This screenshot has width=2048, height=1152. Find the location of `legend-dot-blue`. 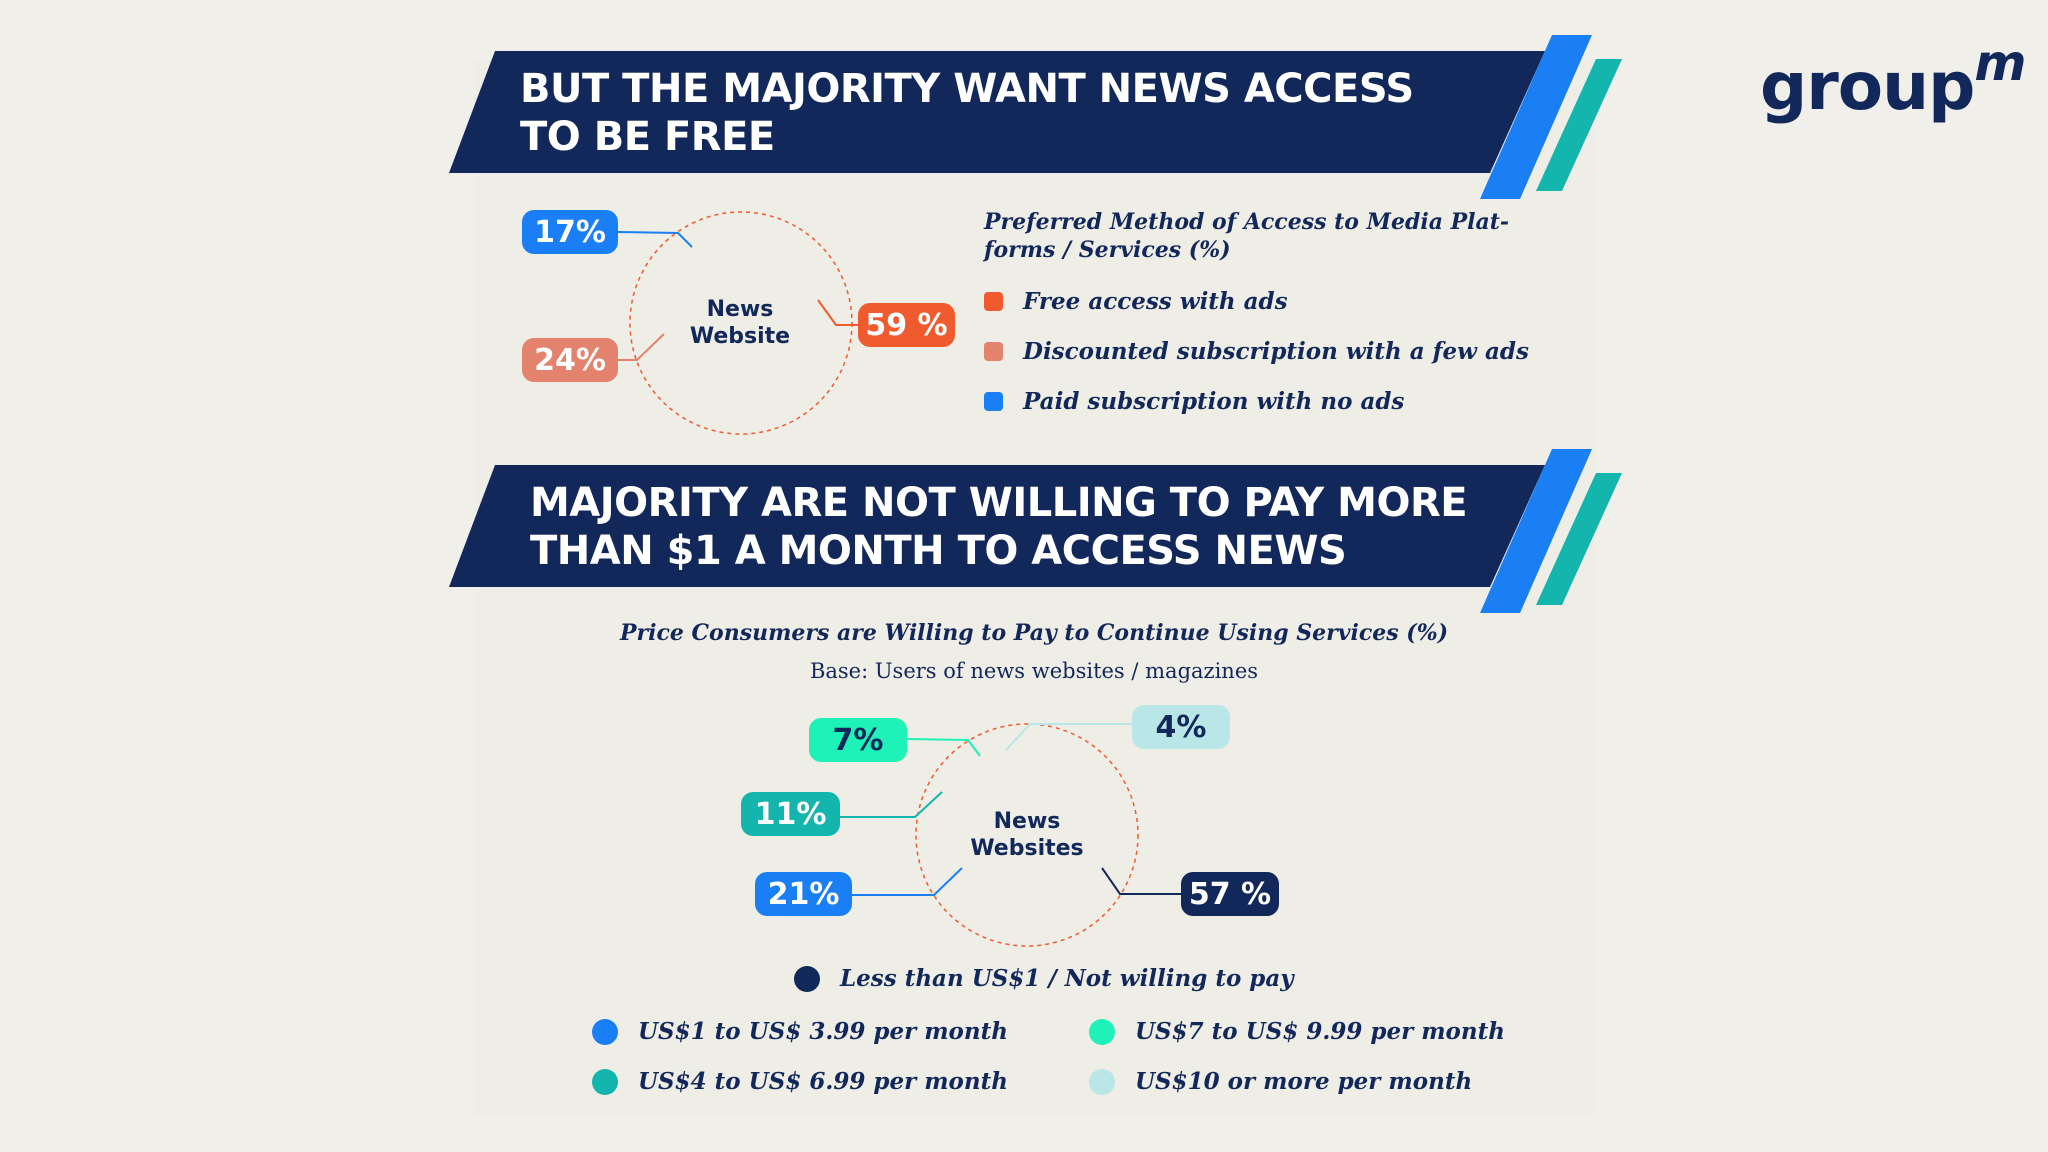

legend-dot-blue is located at coordinates (605, 1031).